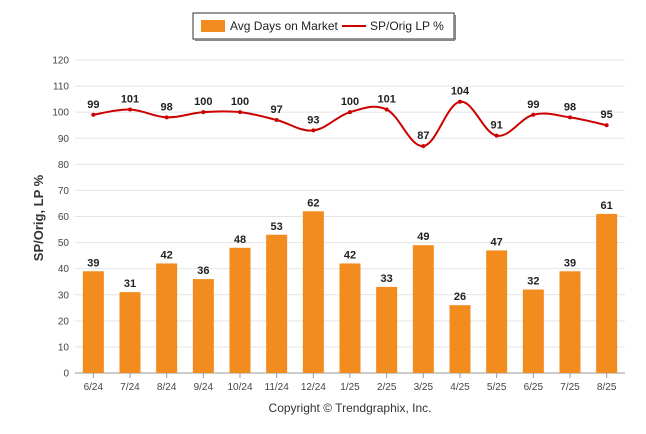  Describe the element at coordinates (213, 26) in the screenshot. I see `legend-bar-swatch` at that location.